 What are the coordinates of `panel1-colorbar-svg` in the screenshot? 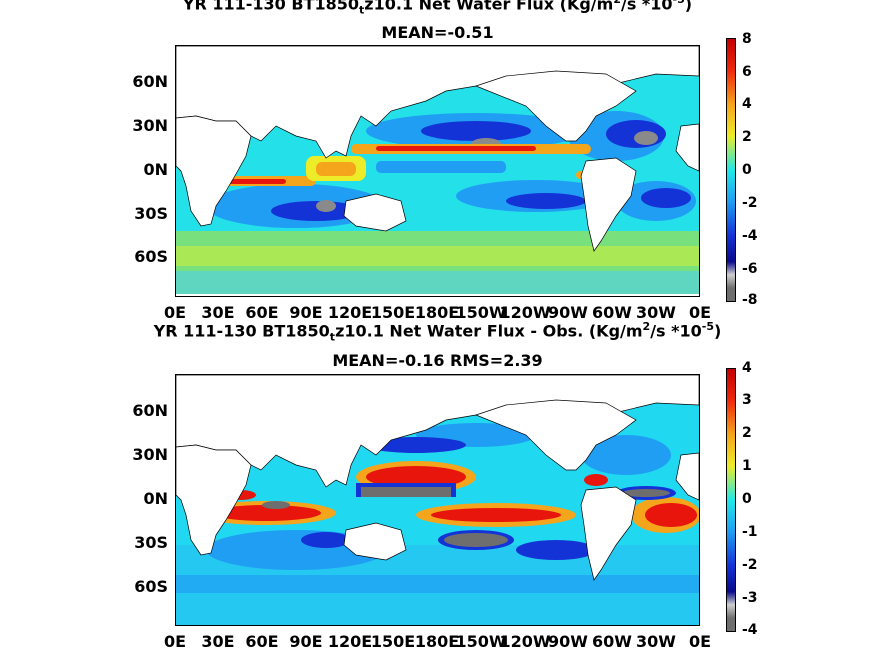 It's located at (731, 170).